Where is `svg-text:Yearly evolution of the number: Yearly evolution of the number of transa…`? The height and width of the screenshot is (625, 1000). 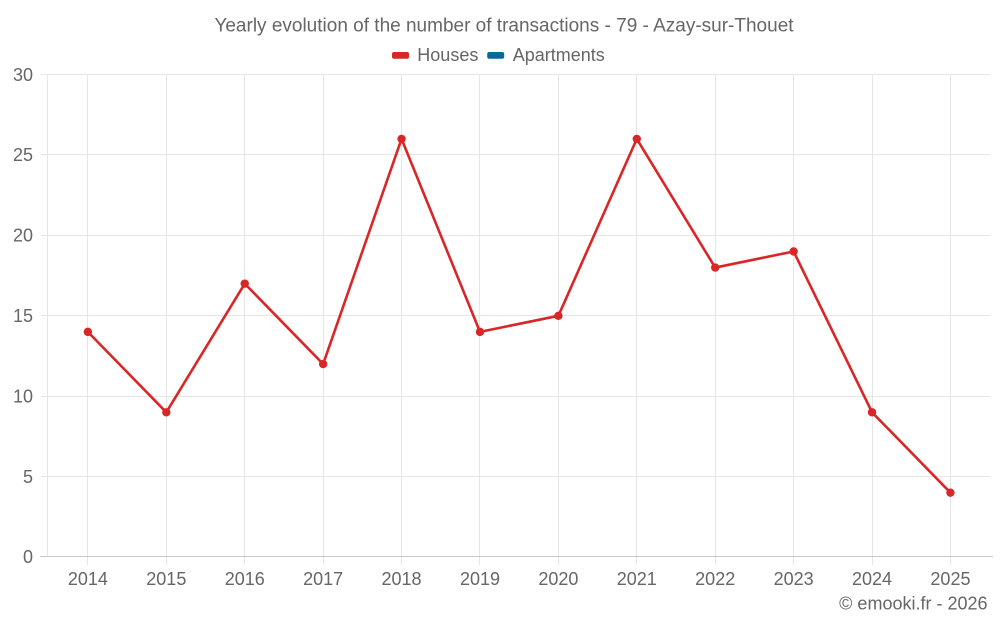 svg-text:Yearly evolution of the number: Yearly evolution of the number of transa… is located at coordinates (504, 26).